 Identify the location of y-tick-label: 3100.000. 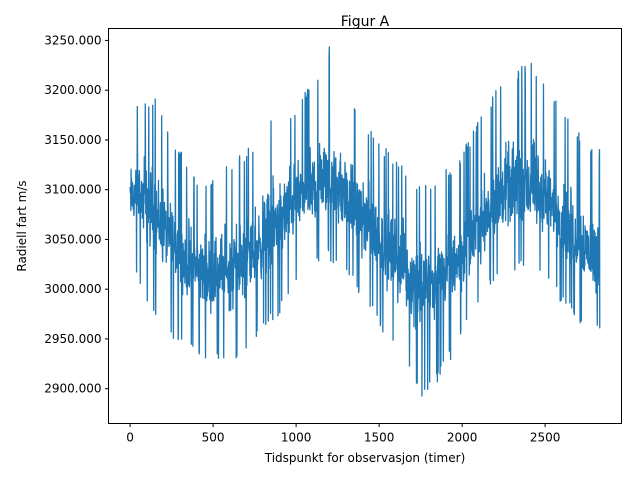
(72, 190).